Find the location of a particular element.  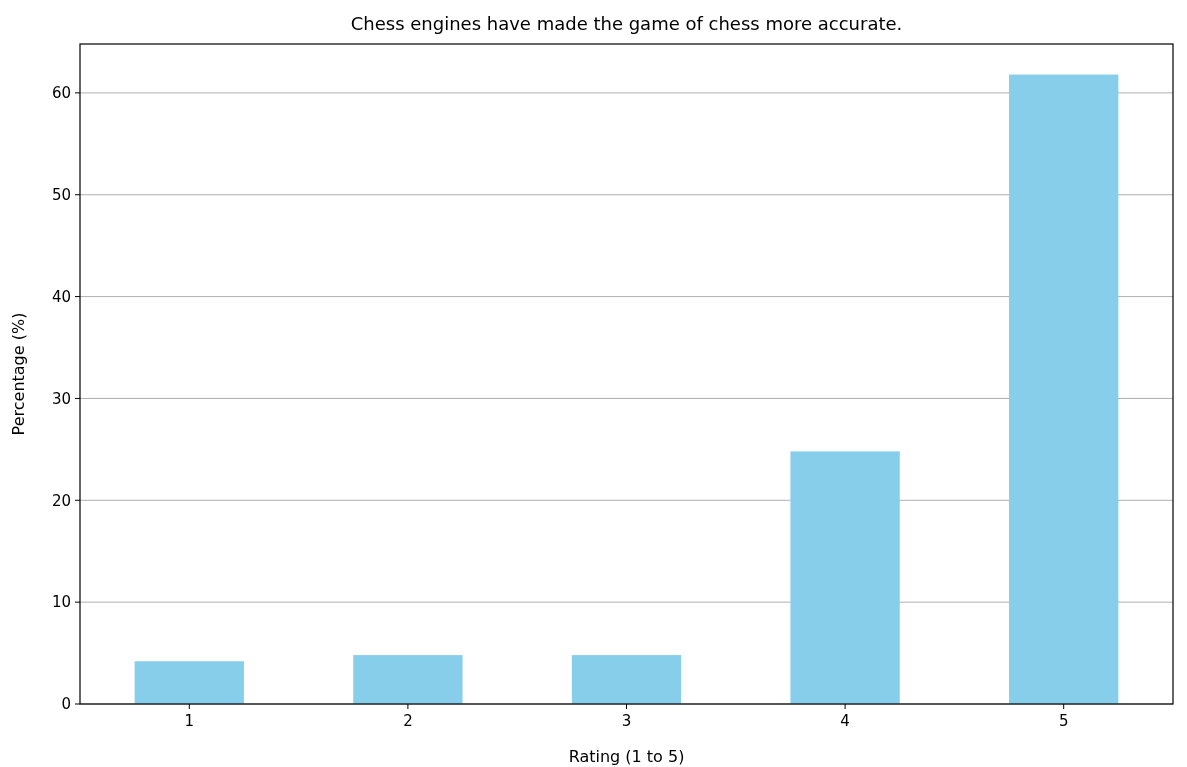

y-tick-label: 0 is located at coordinates (66, 704).